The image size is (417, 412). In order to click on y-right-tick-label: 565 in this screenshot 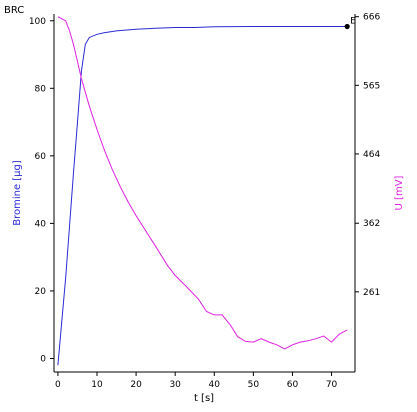, I will do `click(371, 86)`.